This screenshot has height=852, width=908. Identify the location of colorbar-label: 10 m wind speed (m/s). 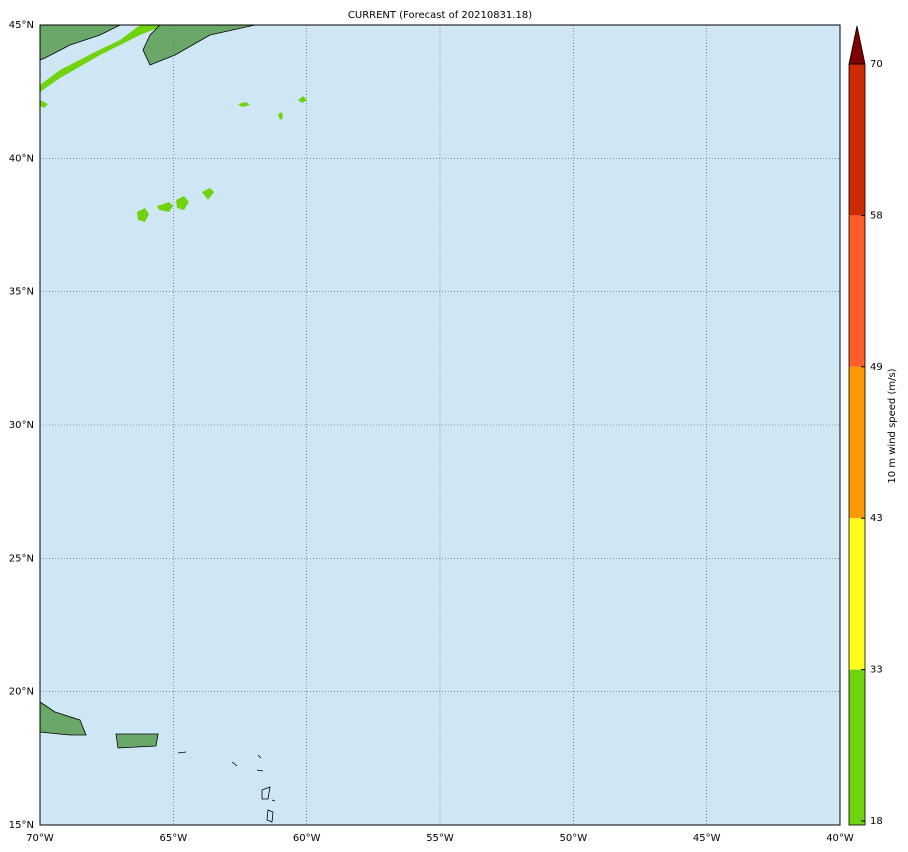
(892, 425).